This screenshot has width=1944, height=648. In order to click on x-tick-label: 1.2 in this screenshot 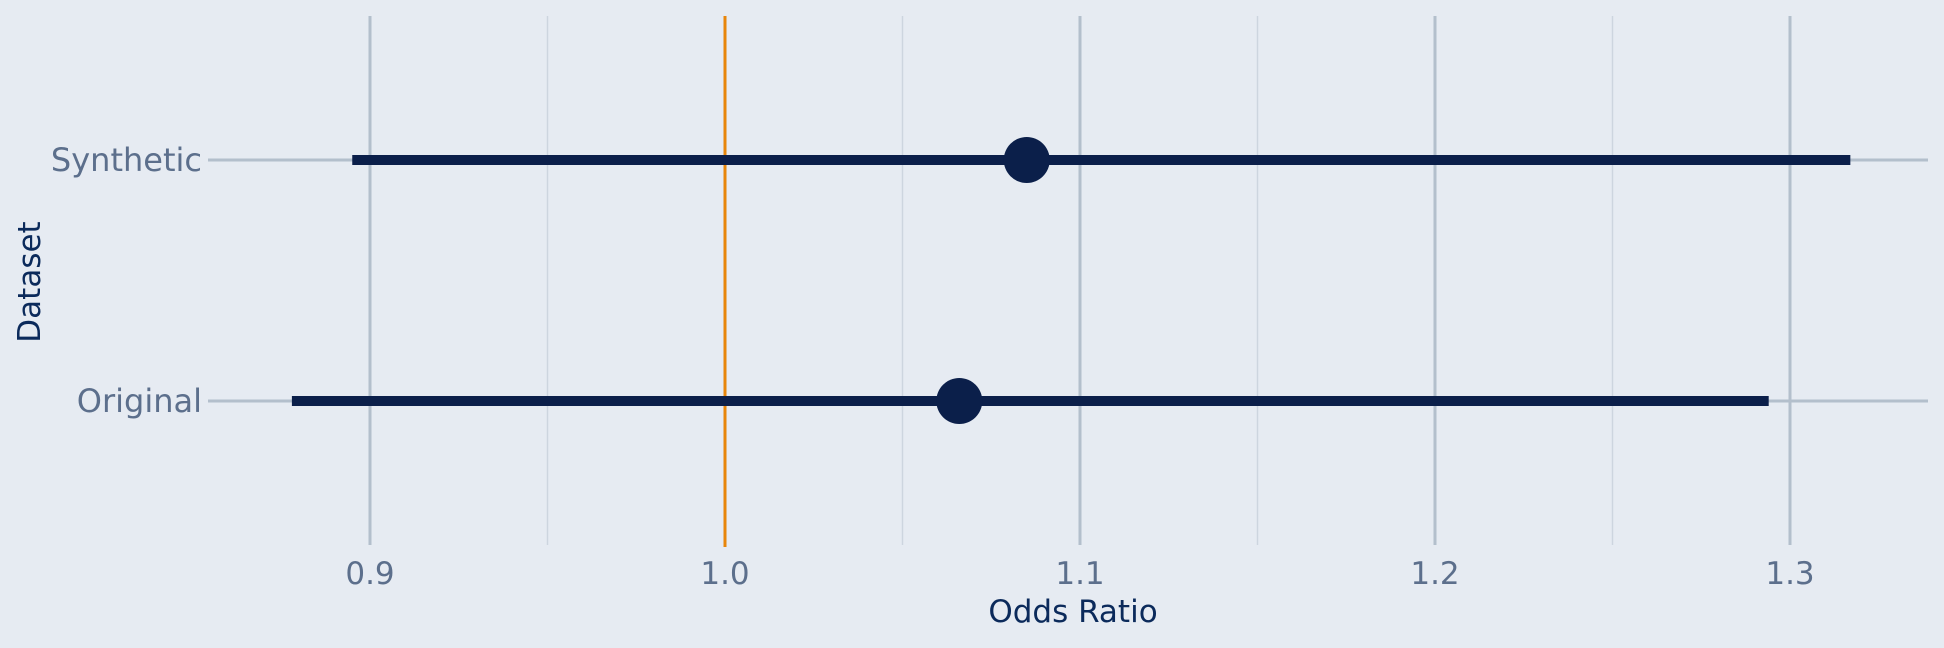, I will do `click(1434, 574)`.